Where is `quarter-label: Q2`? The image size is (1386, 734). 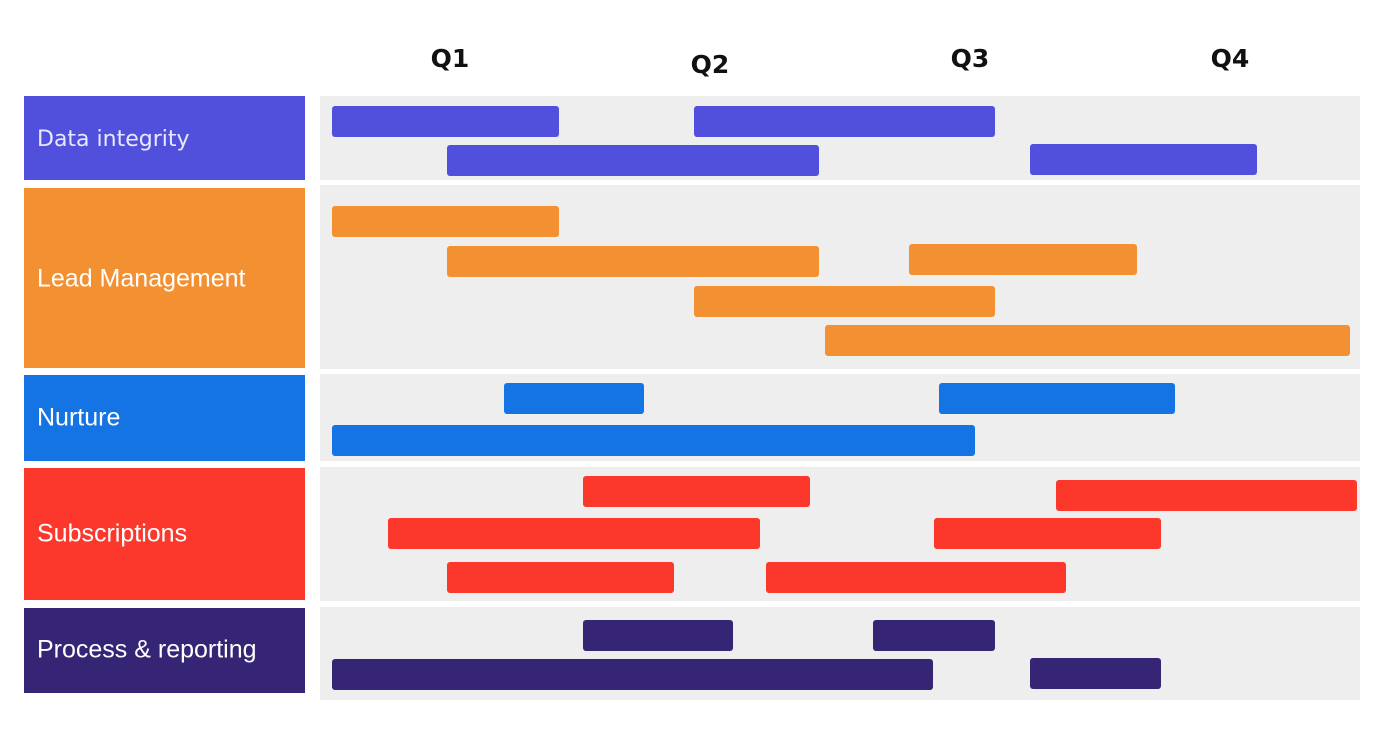 quarter-label: Q2 is located at coordinates (710, 64).